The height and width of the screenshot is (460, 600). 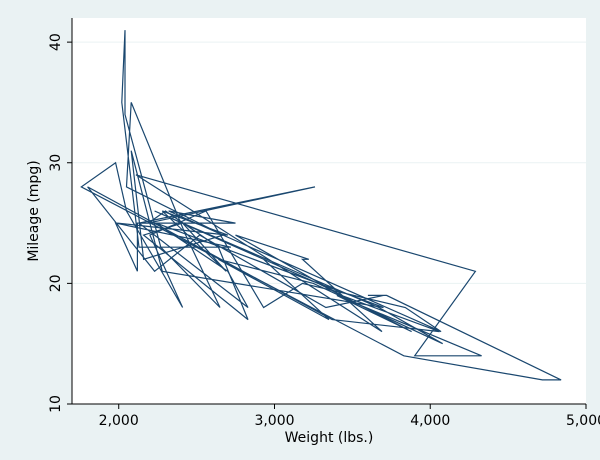 I want to click on x-tick-label: 5,000, so click(x=583, y=421).